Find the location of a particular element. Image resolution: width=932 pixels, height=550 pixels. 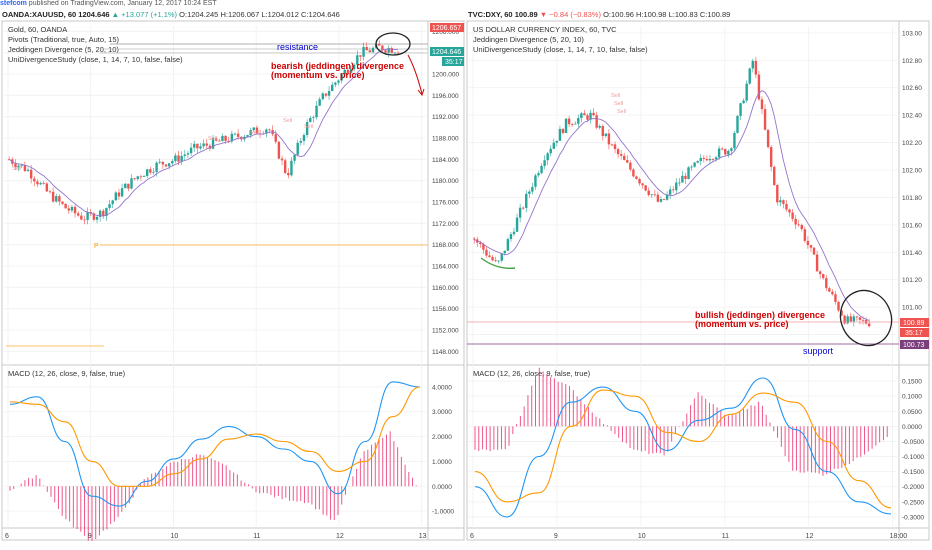

right-time-scale: 6 9 10 11 12 18:00 is located at coordinates (688, 536).